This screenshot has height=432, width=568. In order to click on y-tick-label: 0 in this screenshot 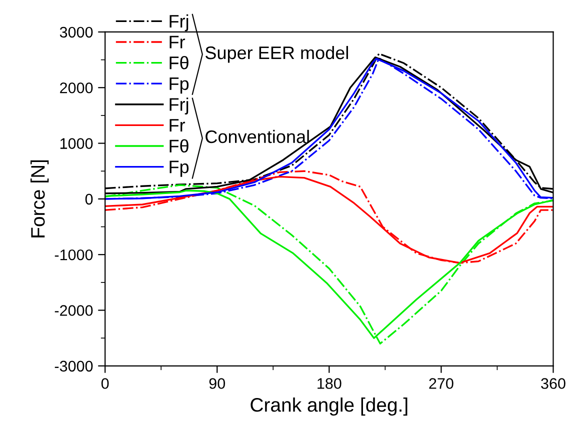, I will do `click(89, 199)`.